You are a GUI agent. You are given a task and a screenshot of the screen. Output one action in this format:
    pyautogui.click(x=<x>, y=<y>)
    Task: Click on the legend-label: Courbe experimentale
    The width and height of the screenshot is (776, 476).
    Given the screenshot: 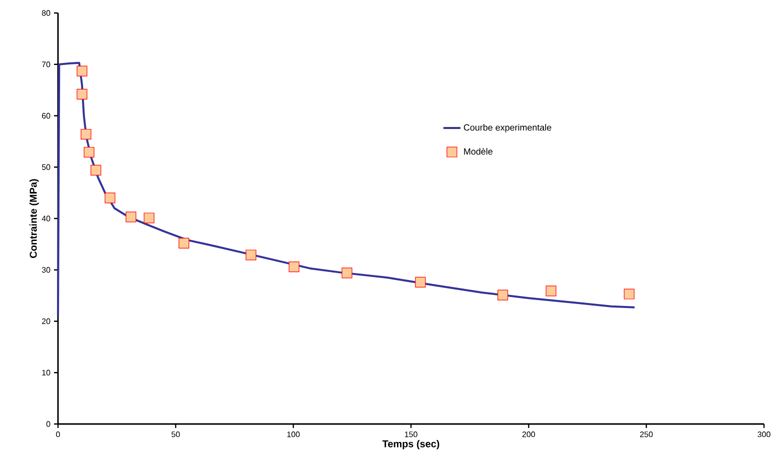 What is the action you would take?
    pyautogui.click(x=508, y=128)
    